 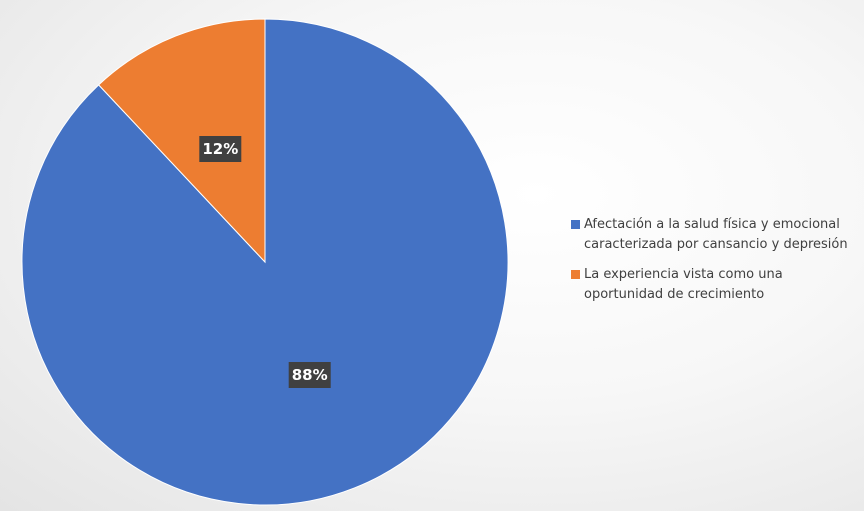 I want to click on data-label-text: 12%, so click(x=220, y=149).